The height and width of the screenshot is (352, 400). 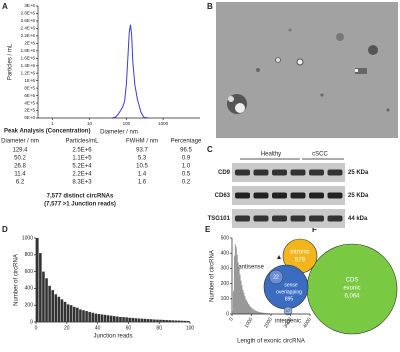 I want to click on y-tick-label: 0E+0, so click(x=29, y=117).